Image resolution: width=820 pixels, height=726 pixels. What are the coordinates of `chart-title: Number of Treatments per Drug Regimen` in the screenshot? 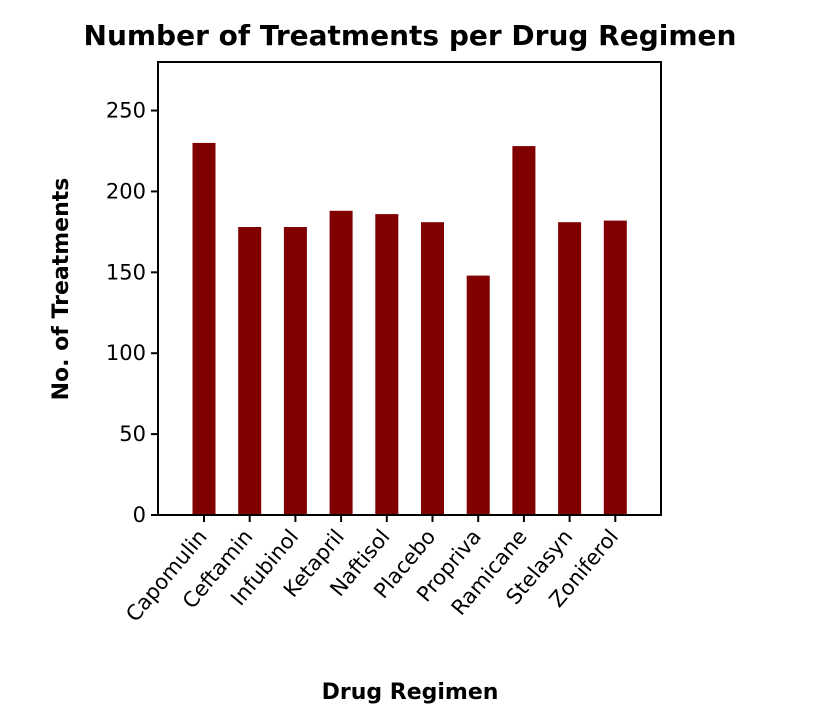 It's located at (410, 35).